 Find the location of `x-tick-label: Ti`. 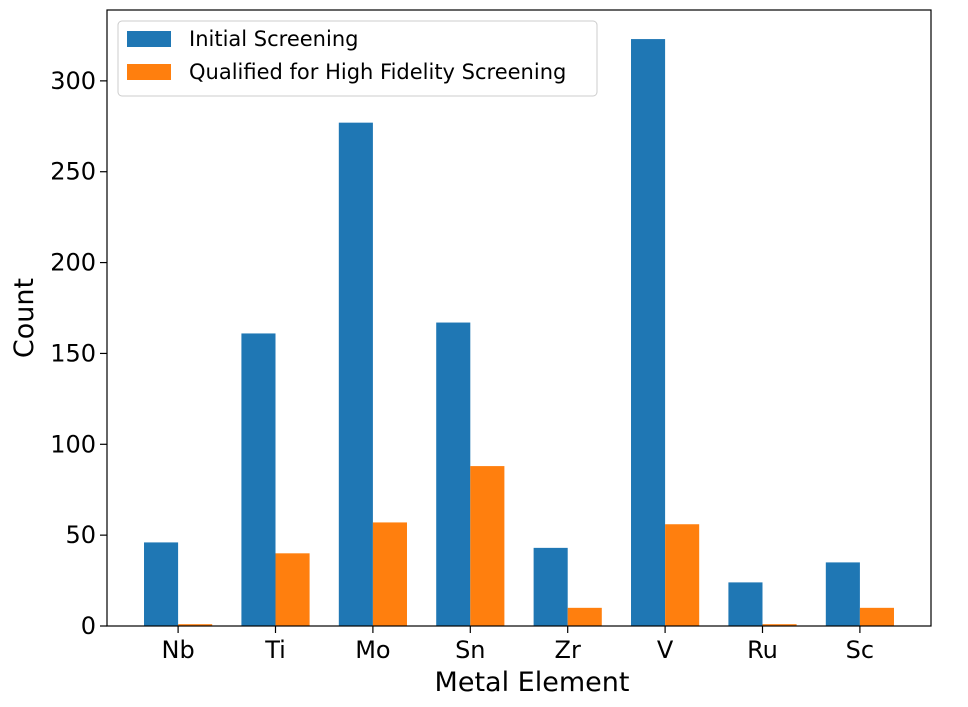

x-tick-label: Ti is located at coordinates (275, 650).